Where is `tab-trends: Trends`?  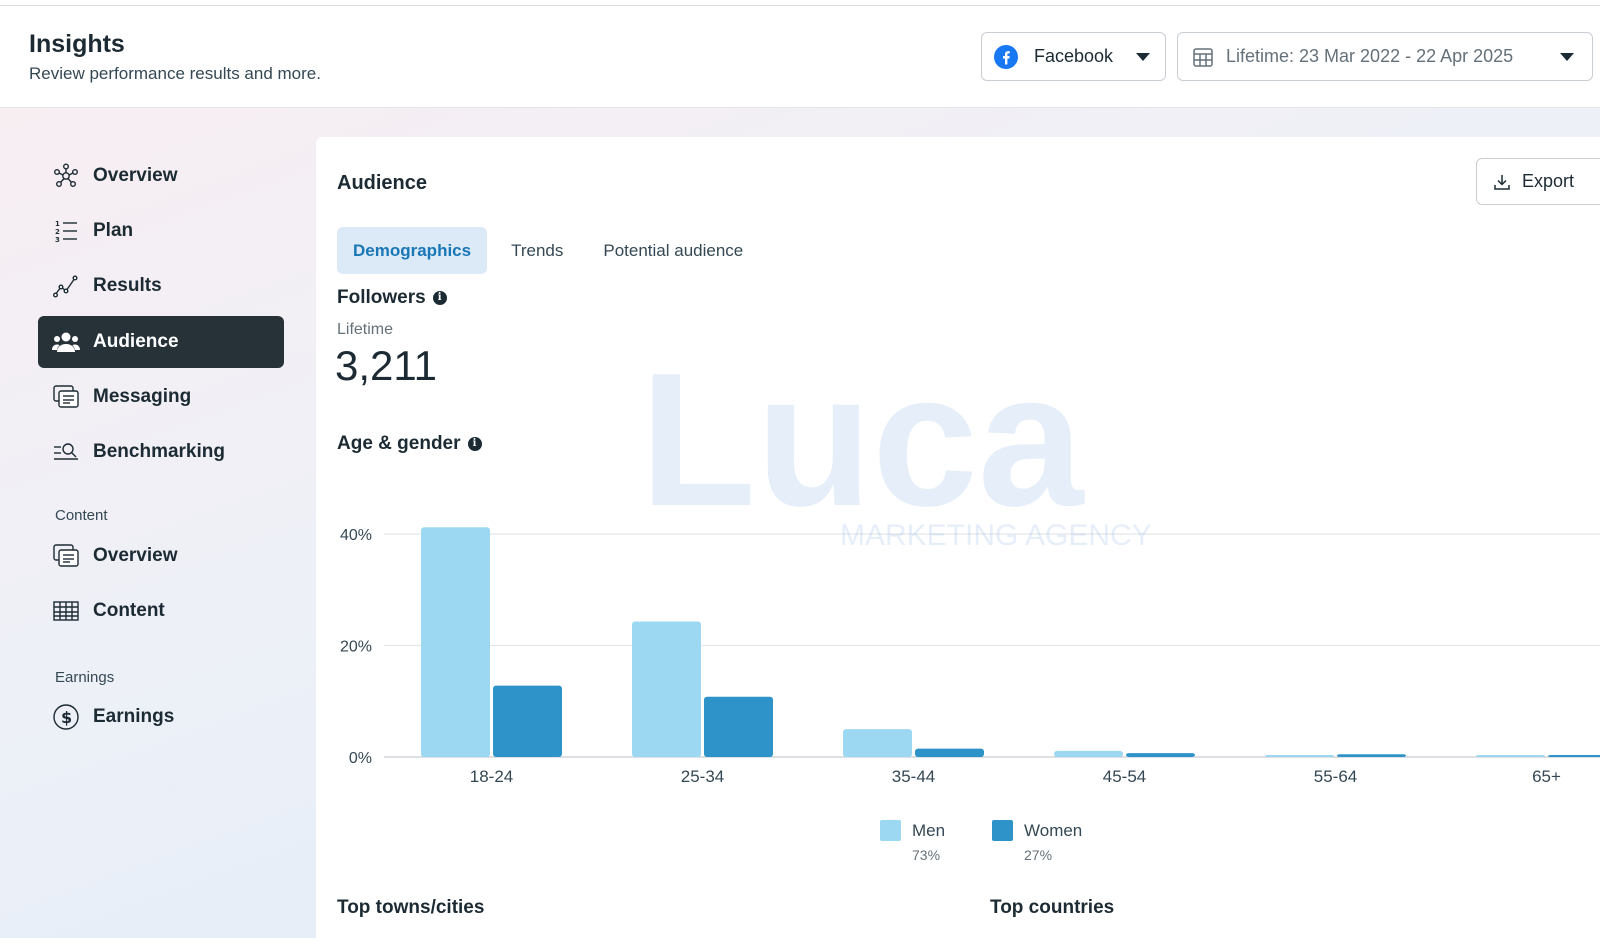 tab-trends: Trends is located at coordinates (537, 250).